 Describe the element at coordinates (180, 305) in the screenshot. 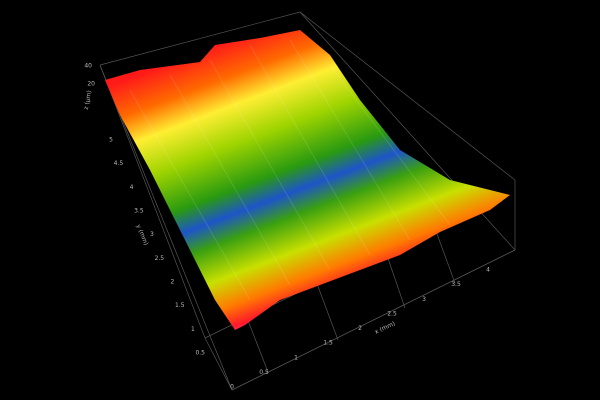

I see `y-tick-label: 1.5` at that location.